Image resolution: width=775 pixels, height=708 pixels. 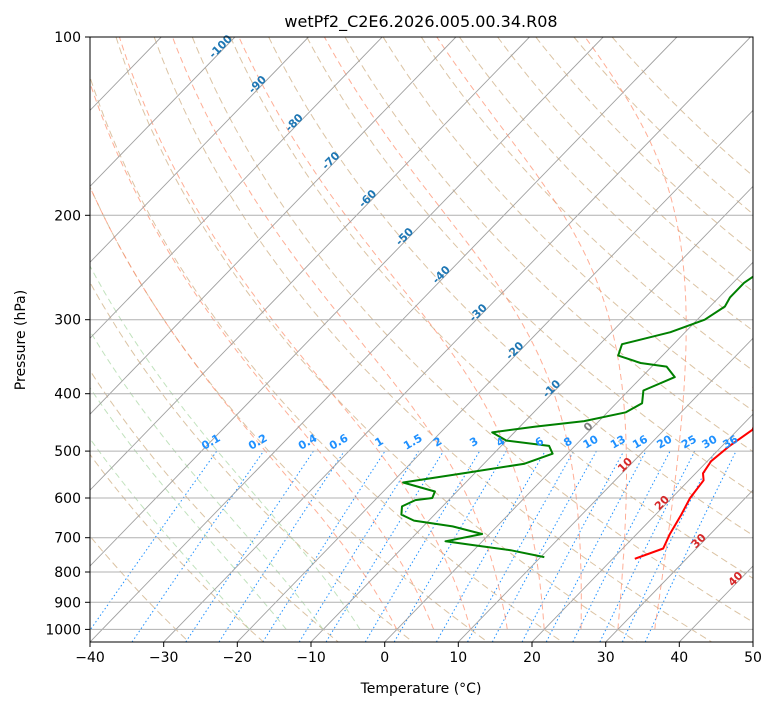 What do you see at coordinates (420, 22) in the screenshot?
I see `chart-title: wetPf2_C2E6.2026.005.00.34.R08` at bounding box center [420, 22].